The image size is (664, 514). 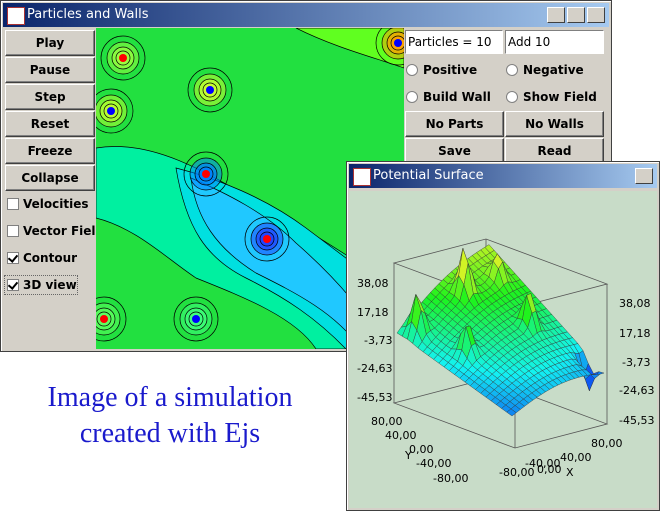 What do you see at coordinates (401, 435) in the screenshot?
I see `y-tick-label: 40,00` at bounding box center [401, 435].